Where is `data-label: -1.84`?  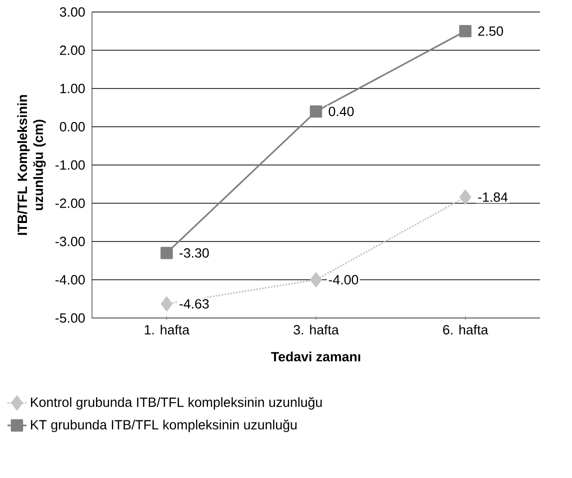
data-label: -1.84 is located at coordinates (493, 197).